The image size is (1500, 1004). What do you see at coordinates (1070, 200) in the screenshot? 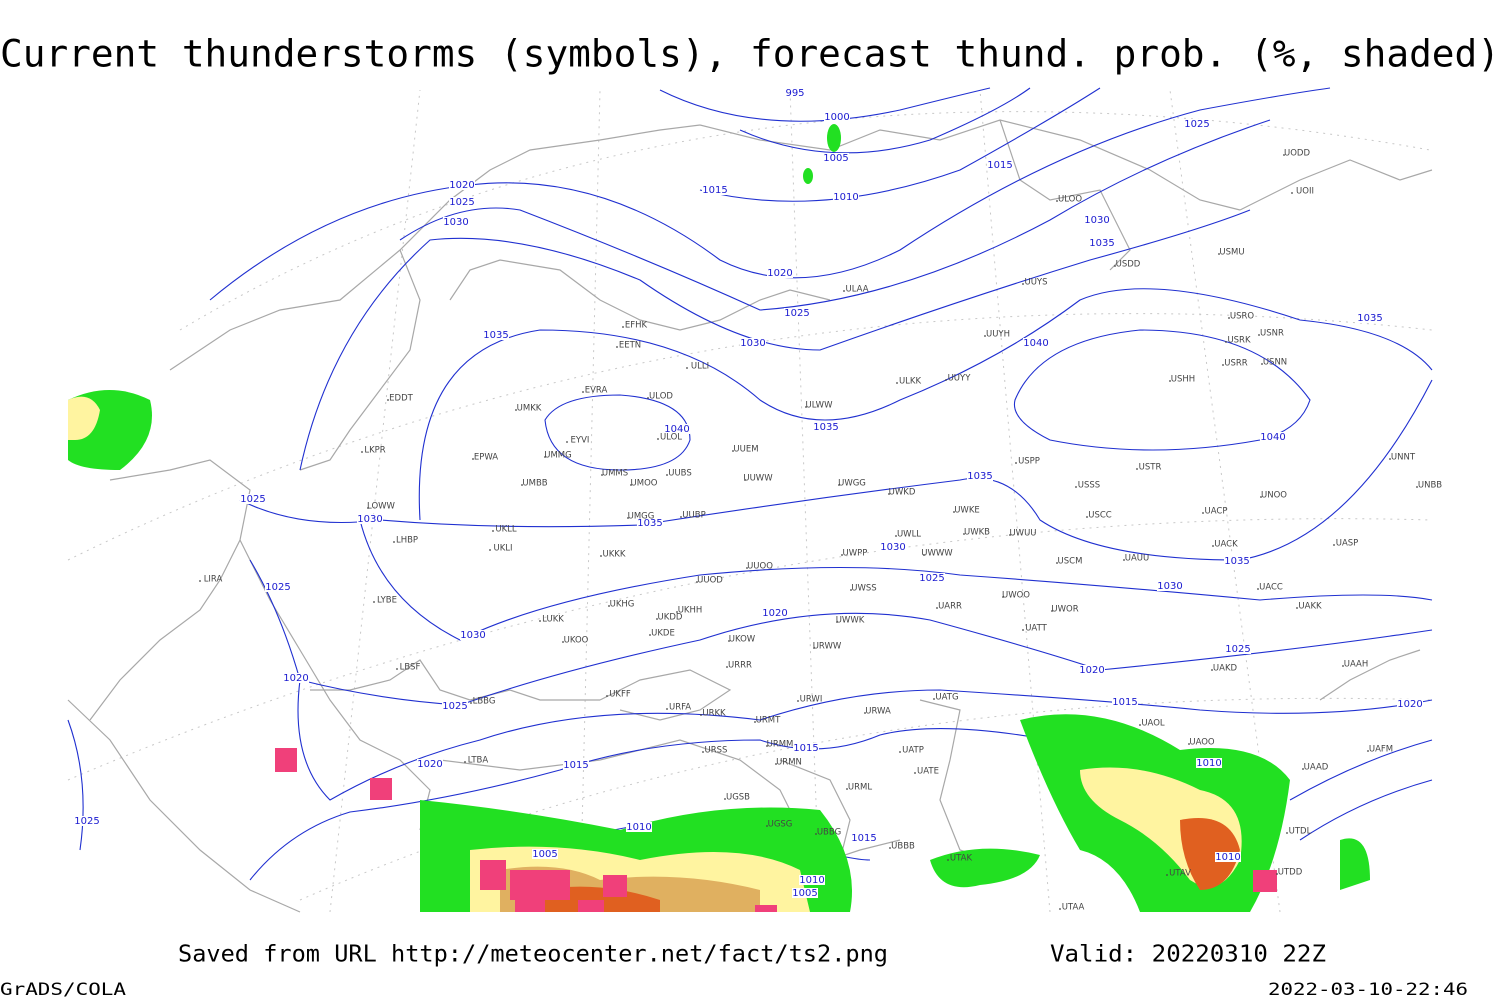
I see `station-code: ULOO` at bounding box center [1070, 200].